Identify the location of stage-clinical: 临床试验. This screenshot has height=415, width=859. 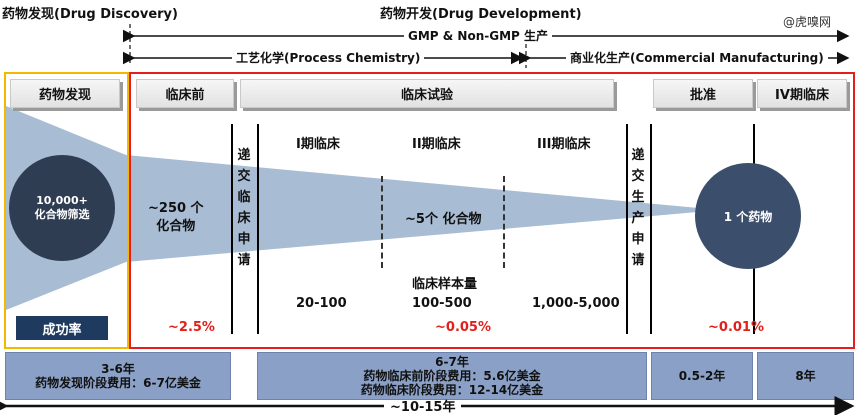
(427, 93).